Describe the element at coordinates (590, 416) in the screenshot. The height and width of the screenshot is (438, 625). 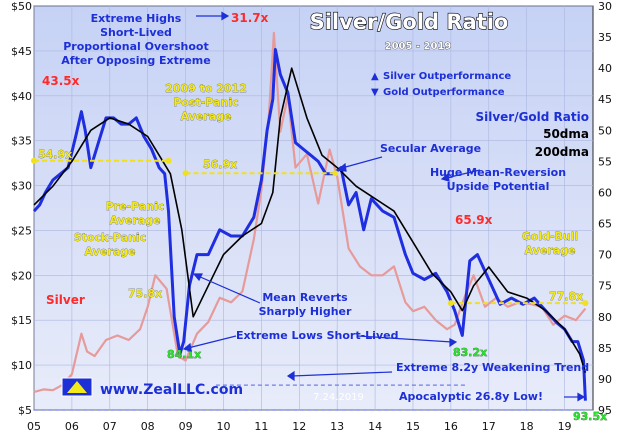
I see `annotation-low-935: 93.5x` at that location.